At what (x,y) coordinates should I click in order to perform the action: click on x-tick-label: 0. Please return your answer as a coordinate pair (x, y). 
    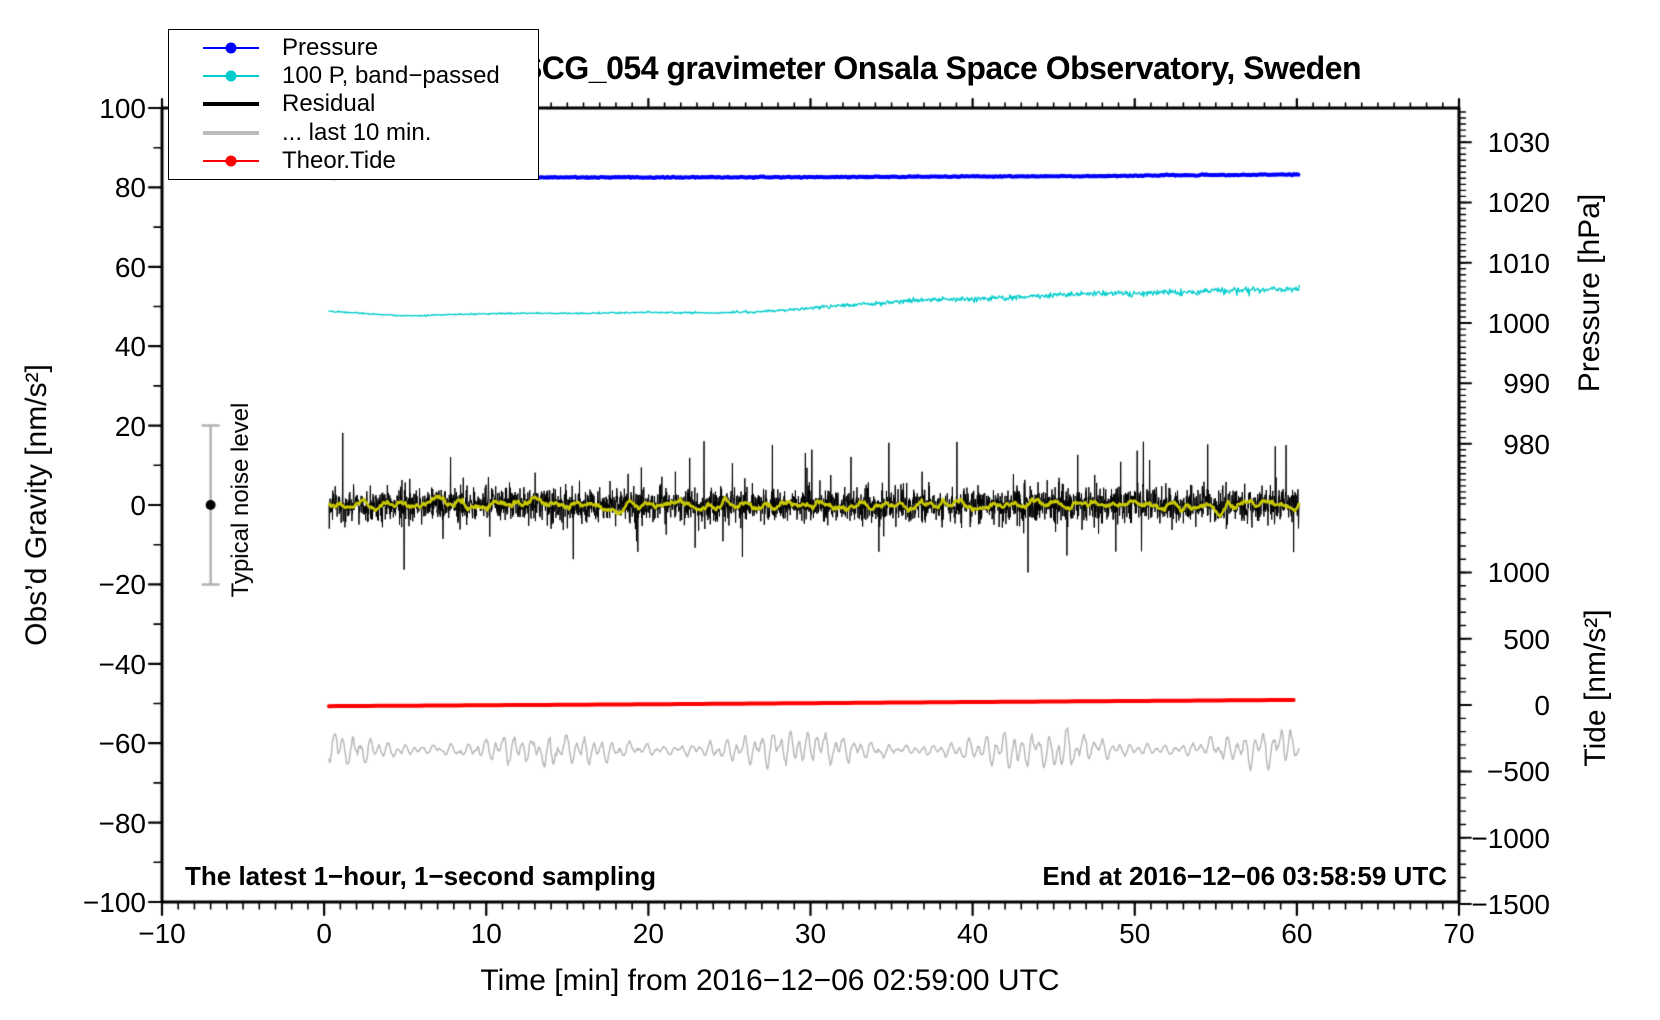
    Looking at the image, I should click on (324, 933).